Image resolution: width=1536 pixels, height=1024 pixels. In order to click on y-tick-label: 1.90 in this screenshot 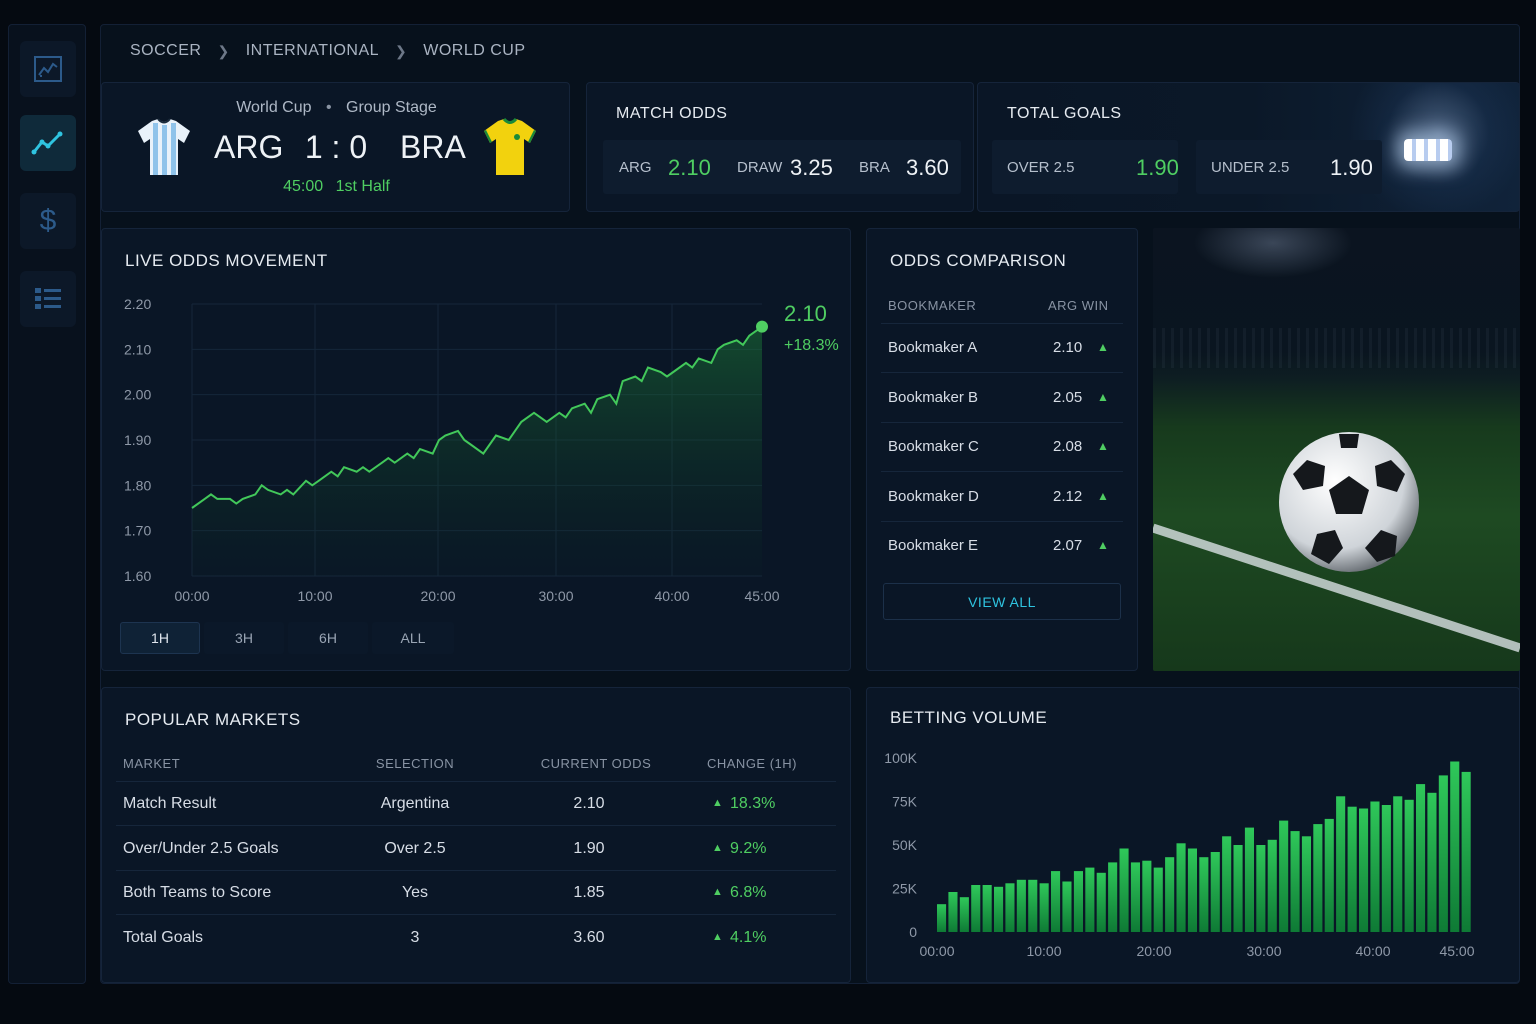, I will do `click(137, 440)`.